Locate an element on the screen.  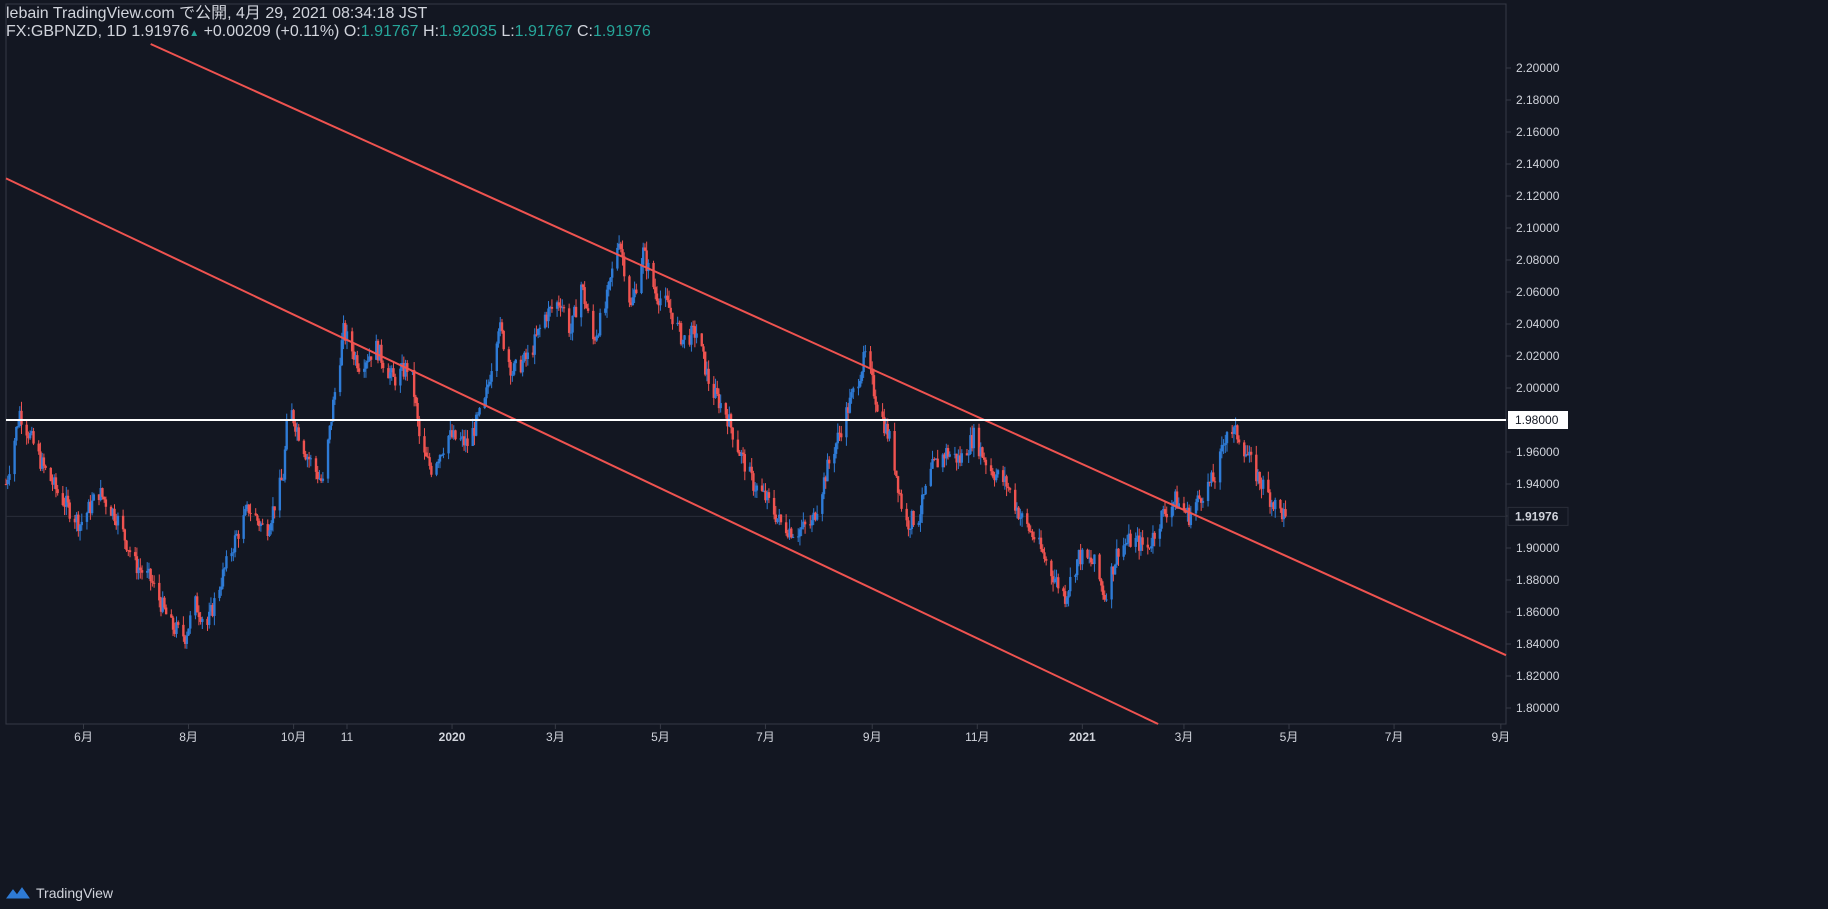
x-tick-label: 5月 is located at coordinates (660, 737).